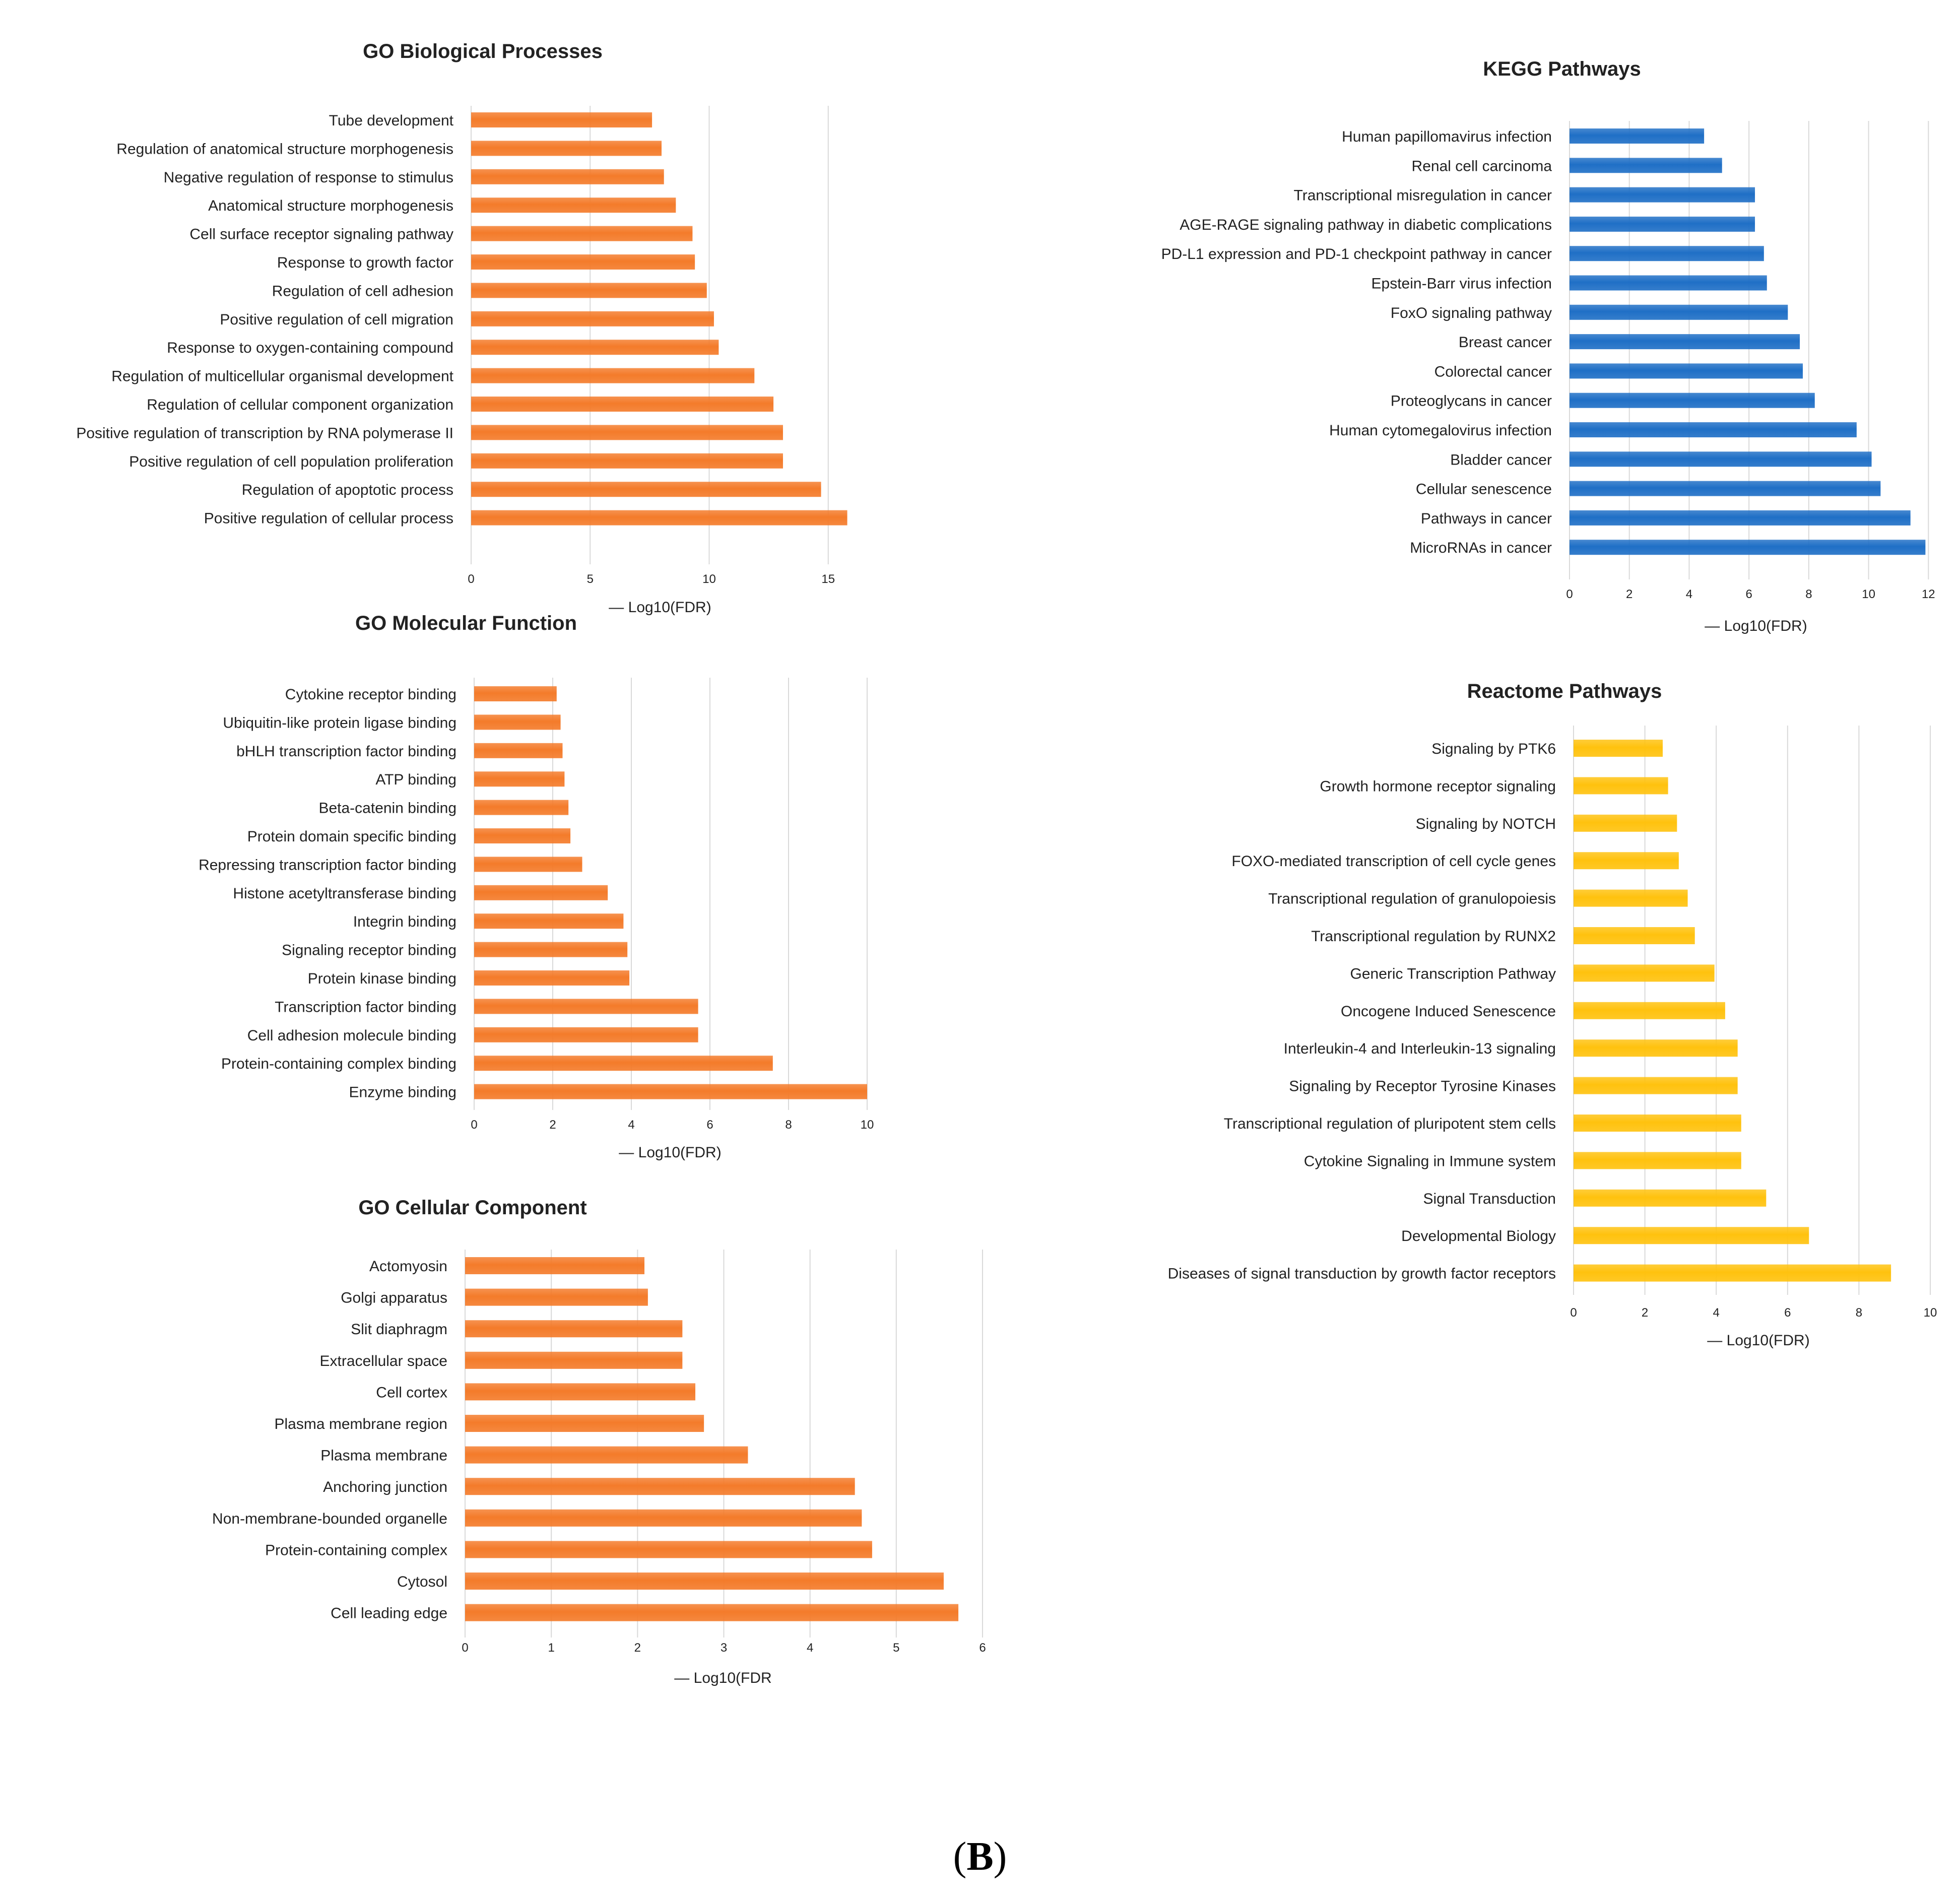 This screenshot has height=1898, width=1960. What do you see at coordinates (411, 1392) in the screenshot?
I see `category-label: Cell cortex` at bounding box center [411, 1392].